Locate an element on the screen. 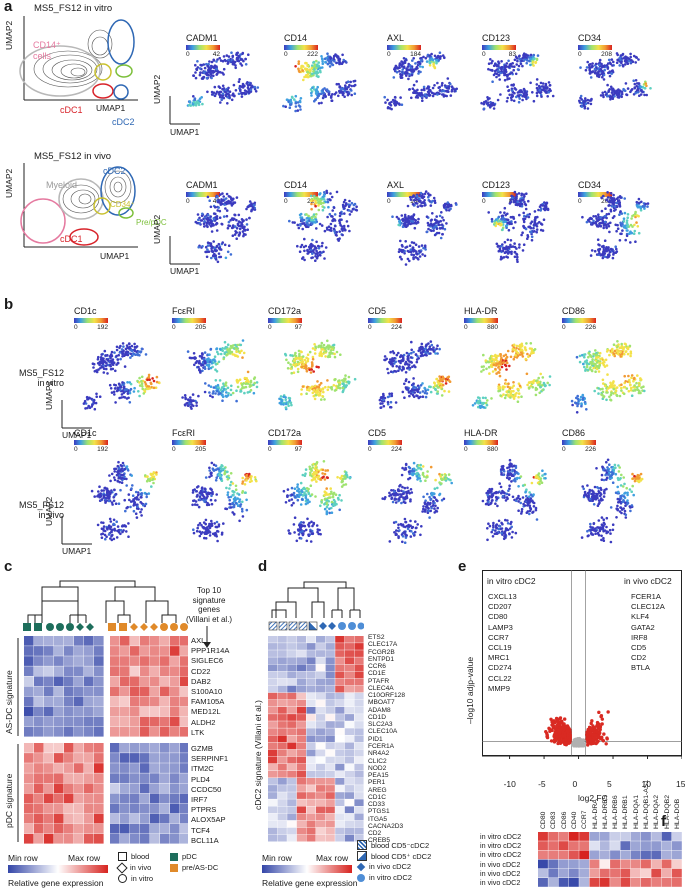 The image size is (685, 893). b-vitro-umap1: UMAP1 is located at coordinates (77, 435).